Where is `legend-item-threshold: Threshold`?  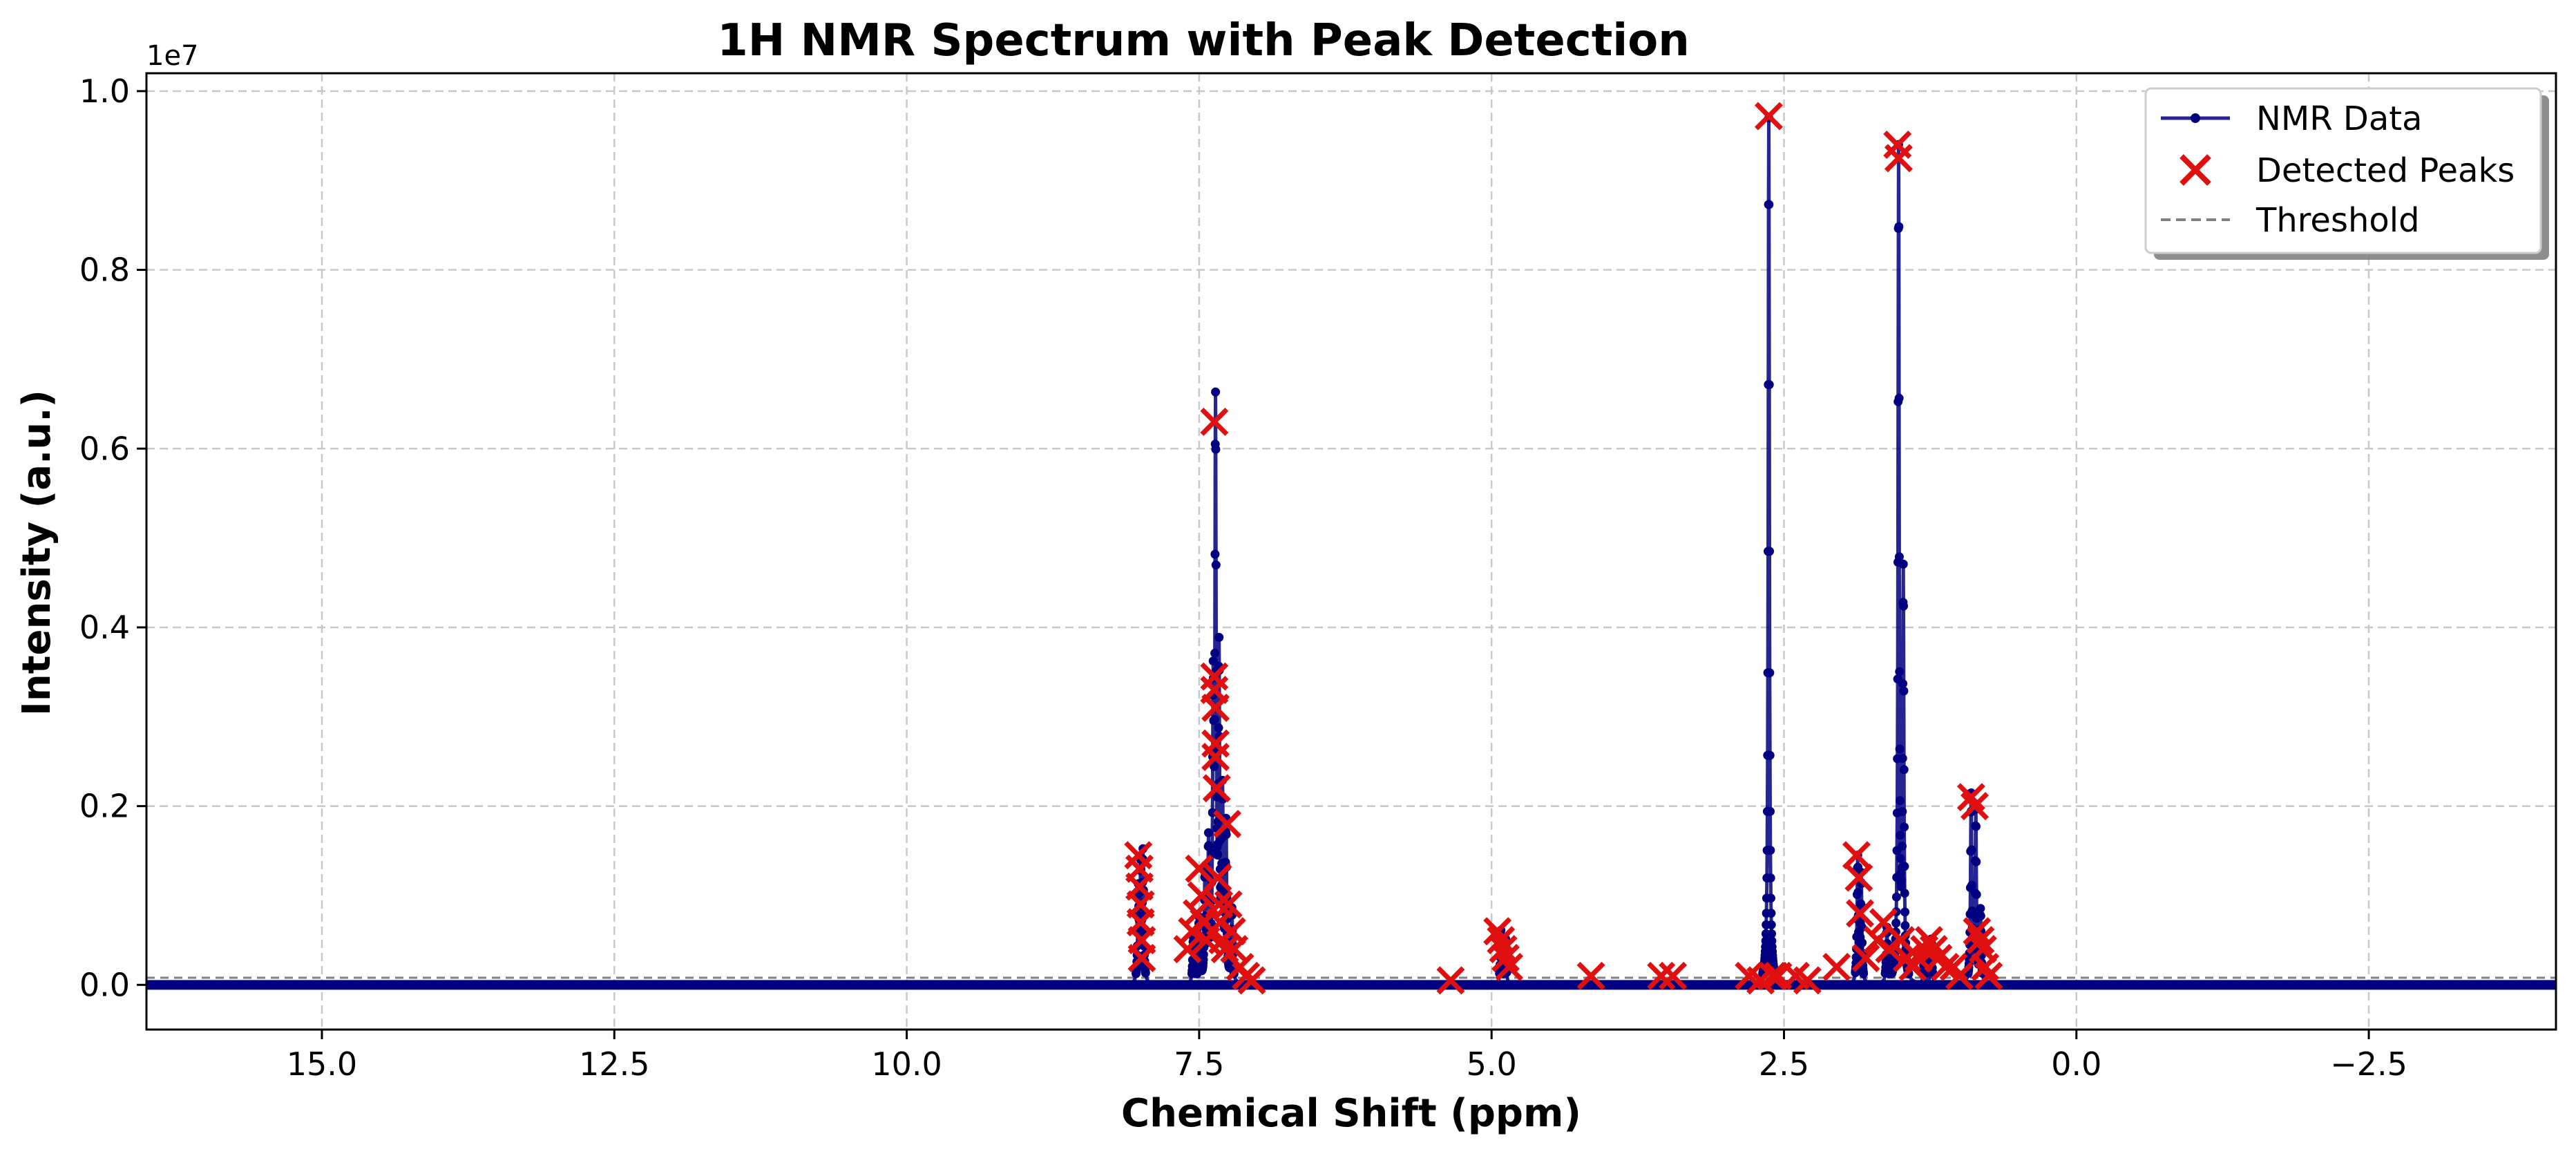 legend-item-threshold: Threshold is located at coordinates (2290, 220).